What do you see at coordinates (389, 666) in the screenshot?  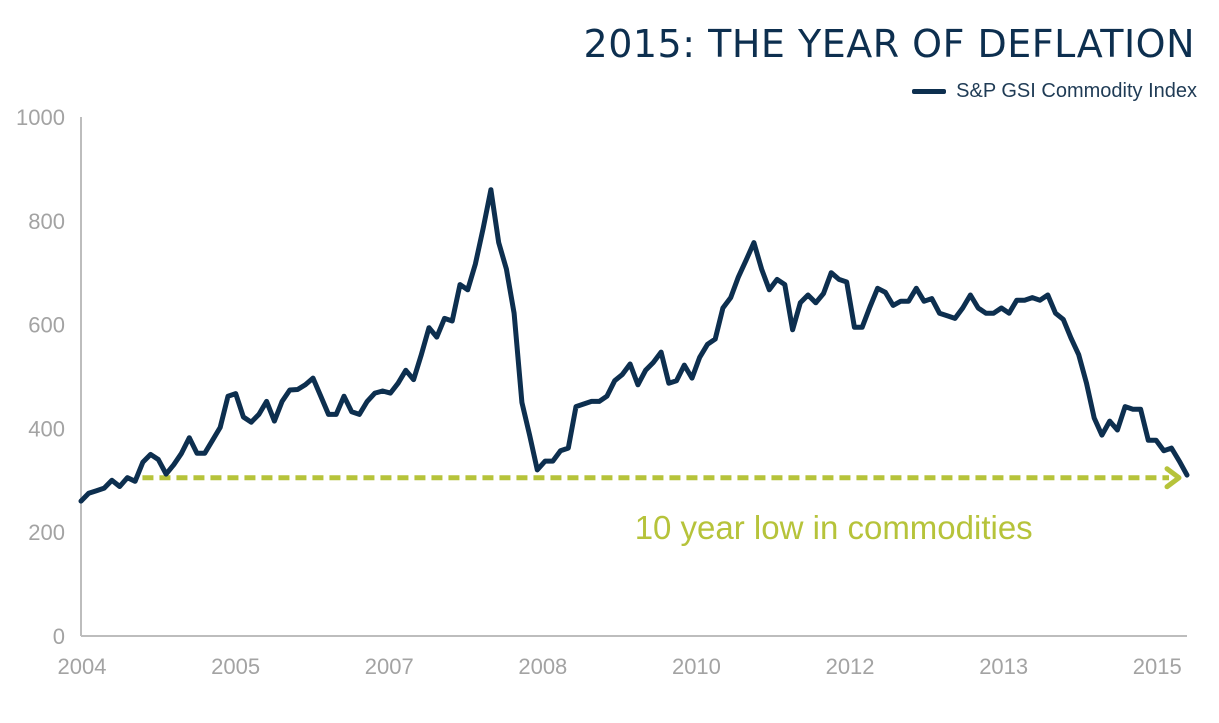 I see `x-tick-label: 2007` at bounding box center [389, 666].